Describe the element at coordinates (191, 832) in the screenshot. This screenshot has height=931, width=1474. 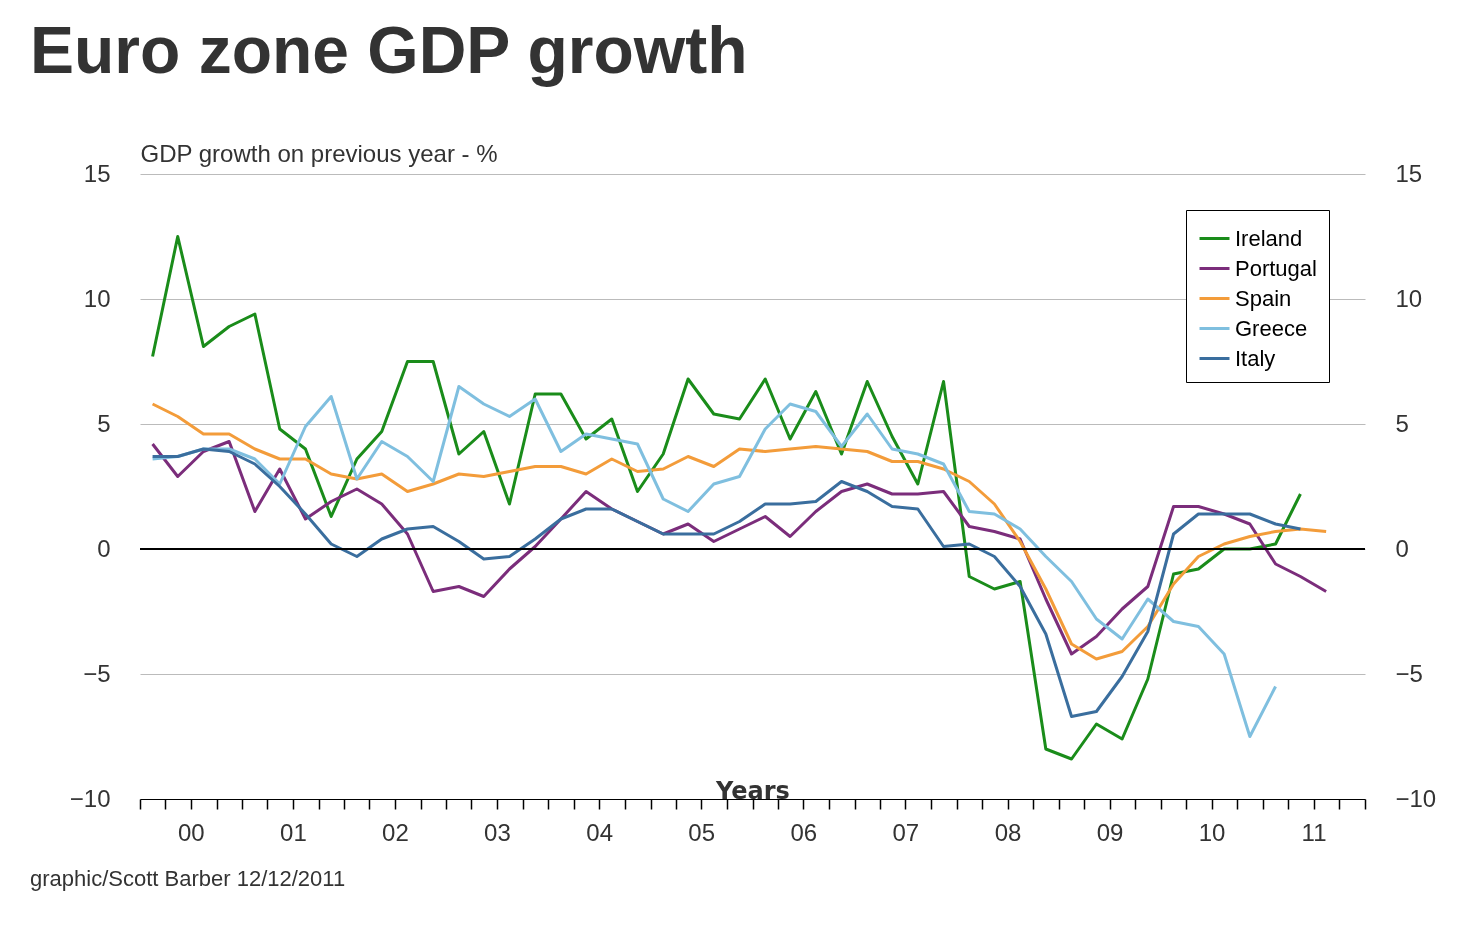
I see `x-tick-label: 00` at that location.